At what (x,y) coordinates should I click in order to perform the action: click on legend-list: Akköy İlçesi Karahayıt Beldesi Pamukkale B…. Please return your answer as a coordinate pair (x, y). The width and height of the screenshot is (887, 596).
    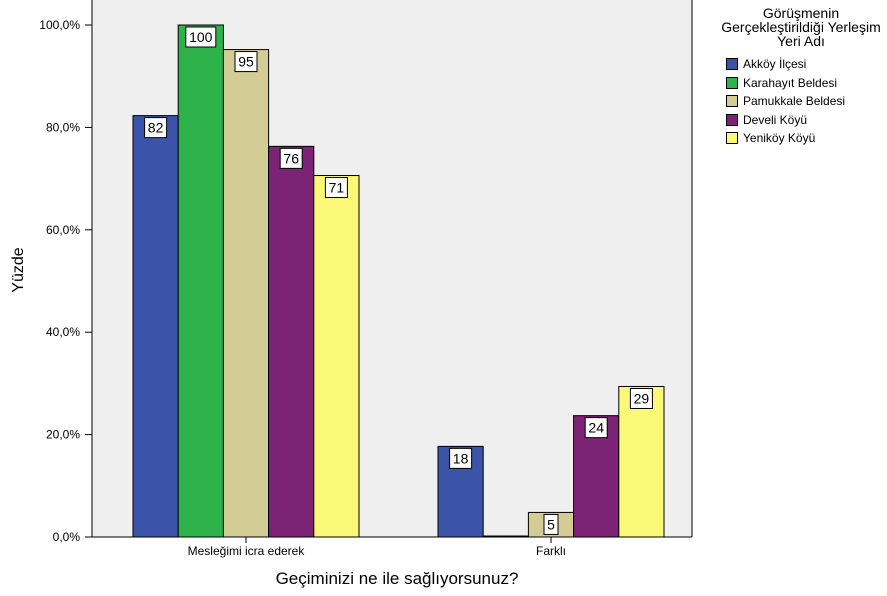
    Looking at the image, I should click on (806, 101).